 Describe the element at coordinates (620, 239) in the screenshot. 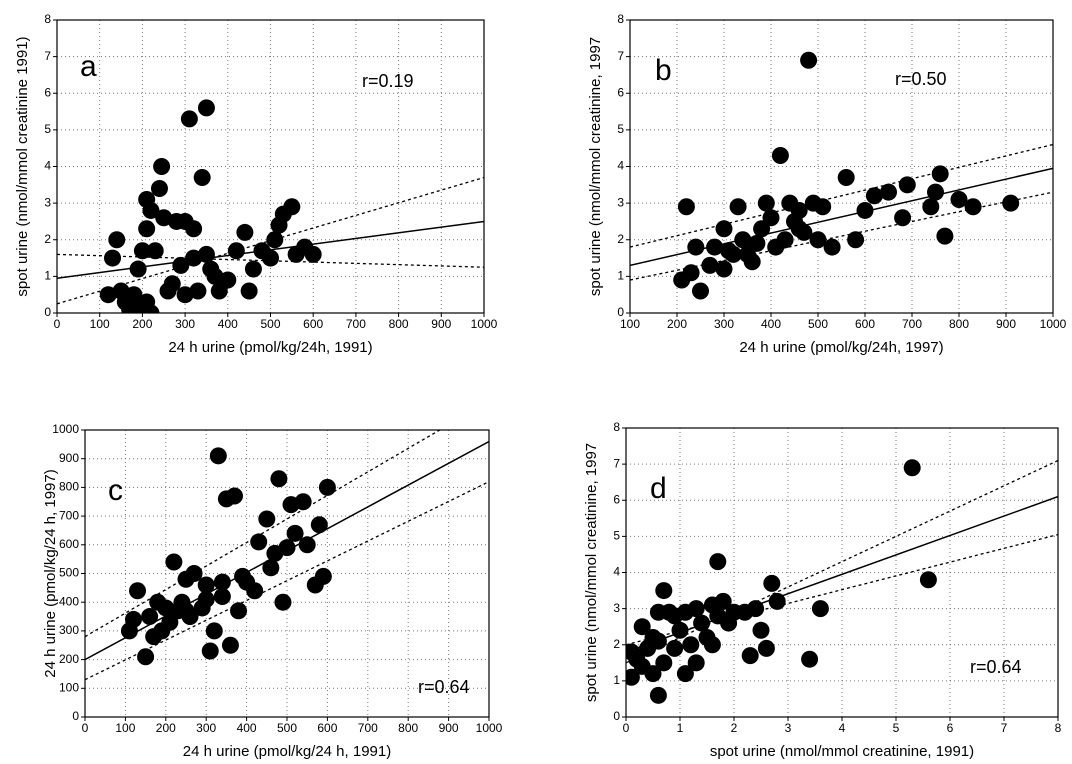

I see `y-tick-label: 2` at that location.